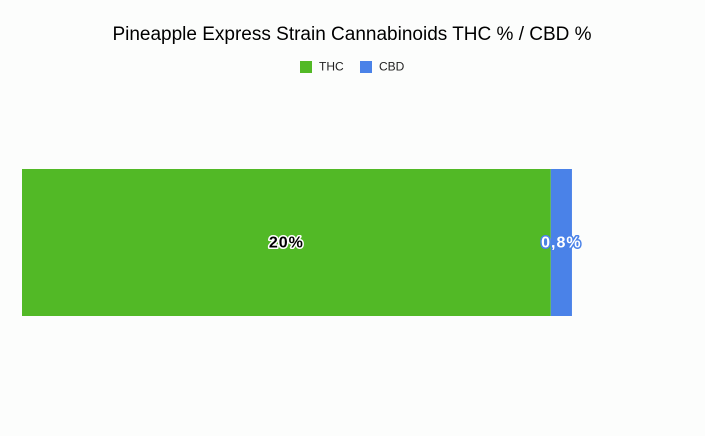 Image resolution: width=705 pixels, height=436 pixels. What do you see at coordinates (331, 67) in the screenshot?
I see `legend-label: THC` at bounding box center [331, 67].